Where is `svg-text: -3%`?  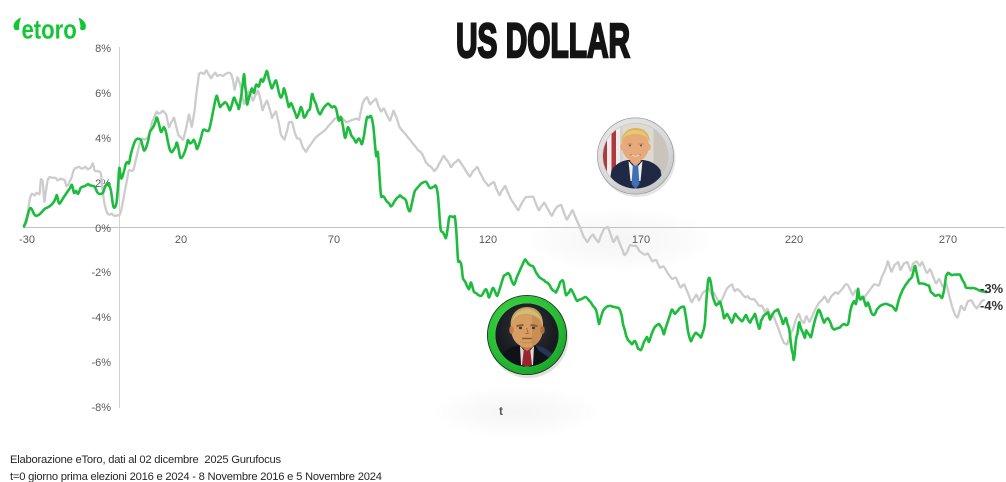
svg-text: -3% is located at coordinates (992, 288).